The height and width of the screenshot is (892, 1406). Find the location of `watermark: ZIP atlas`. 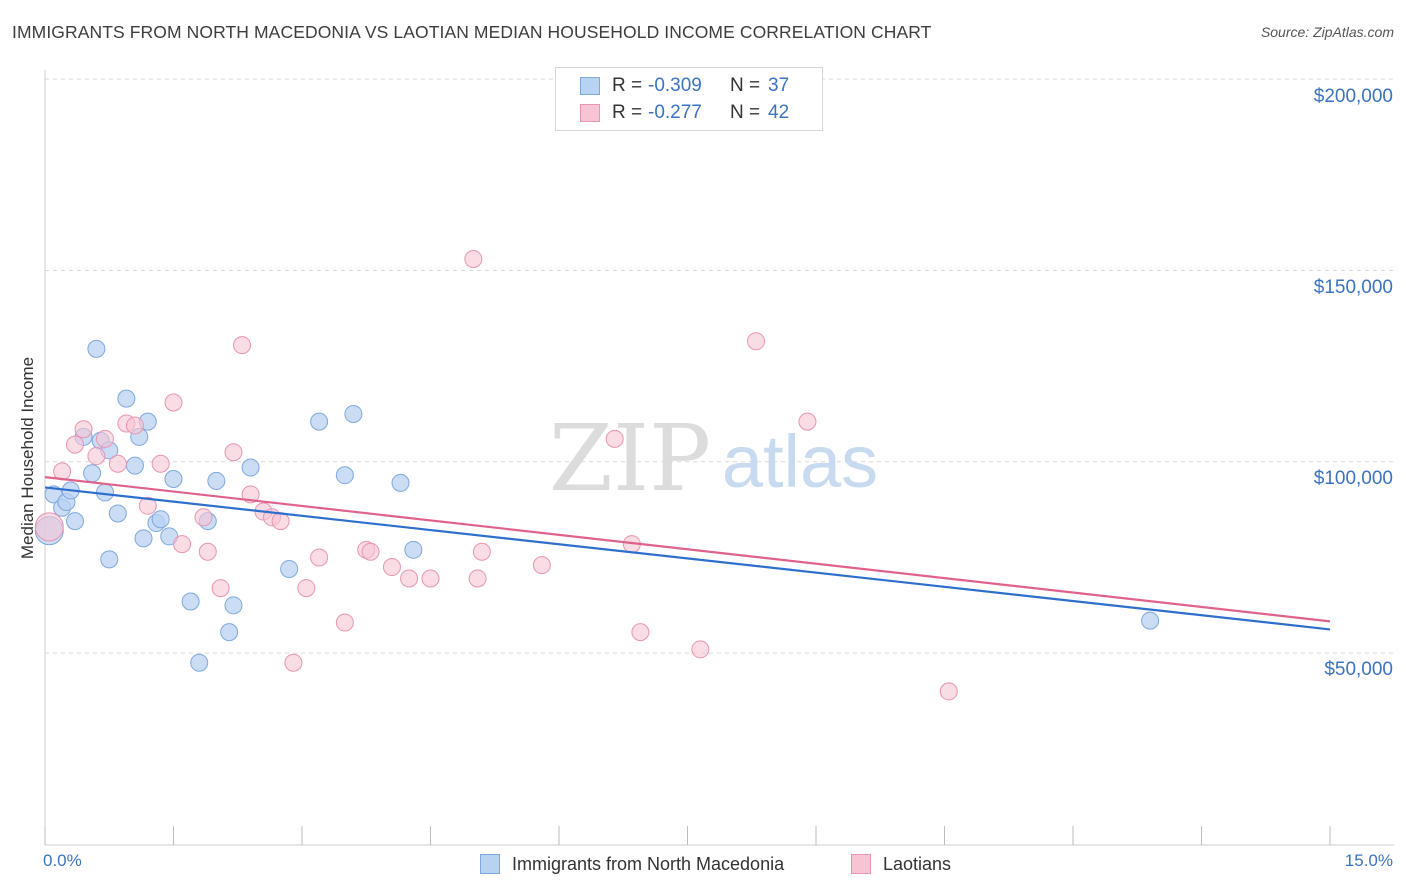

watermark: ZIP atlas is located at coordinates (713, 458).